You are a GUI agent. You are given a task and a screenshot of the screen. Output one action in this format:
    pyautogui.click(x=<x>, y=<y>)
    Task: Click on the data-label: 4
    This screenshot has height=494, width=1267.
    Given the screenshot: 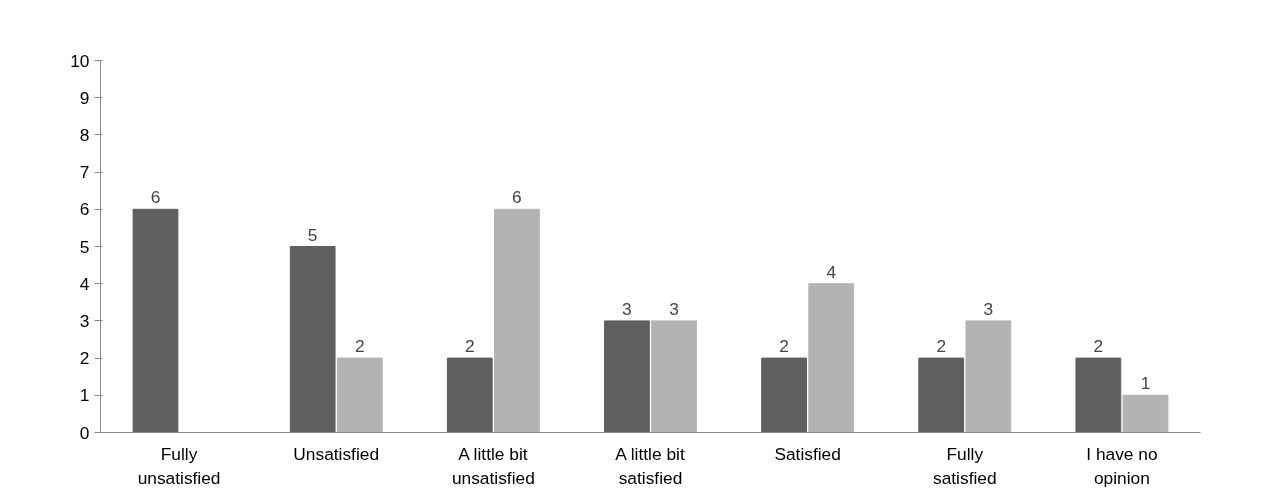 What is the action you would take?
    pyautogui.click(x=831, y=271)
    